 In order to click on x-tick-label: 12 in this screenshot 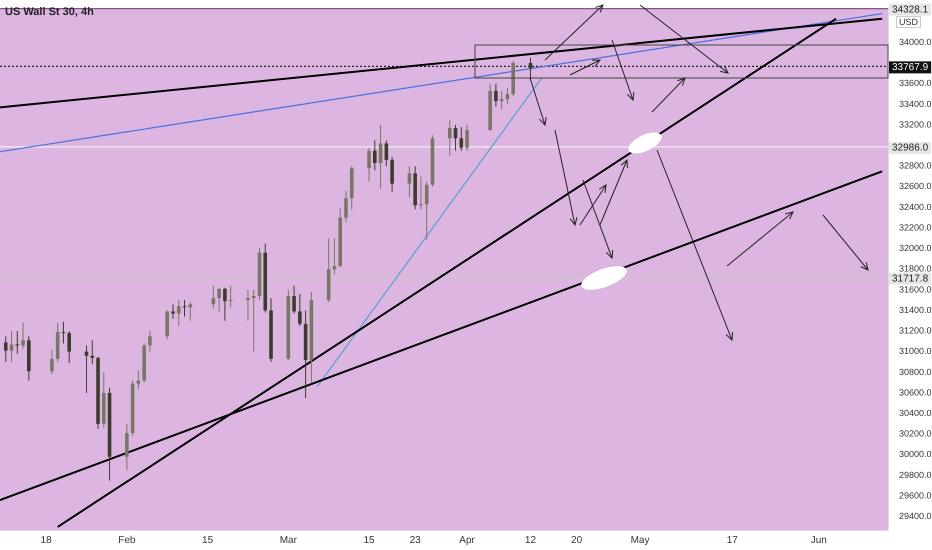, I will do `click(530, 540)`.